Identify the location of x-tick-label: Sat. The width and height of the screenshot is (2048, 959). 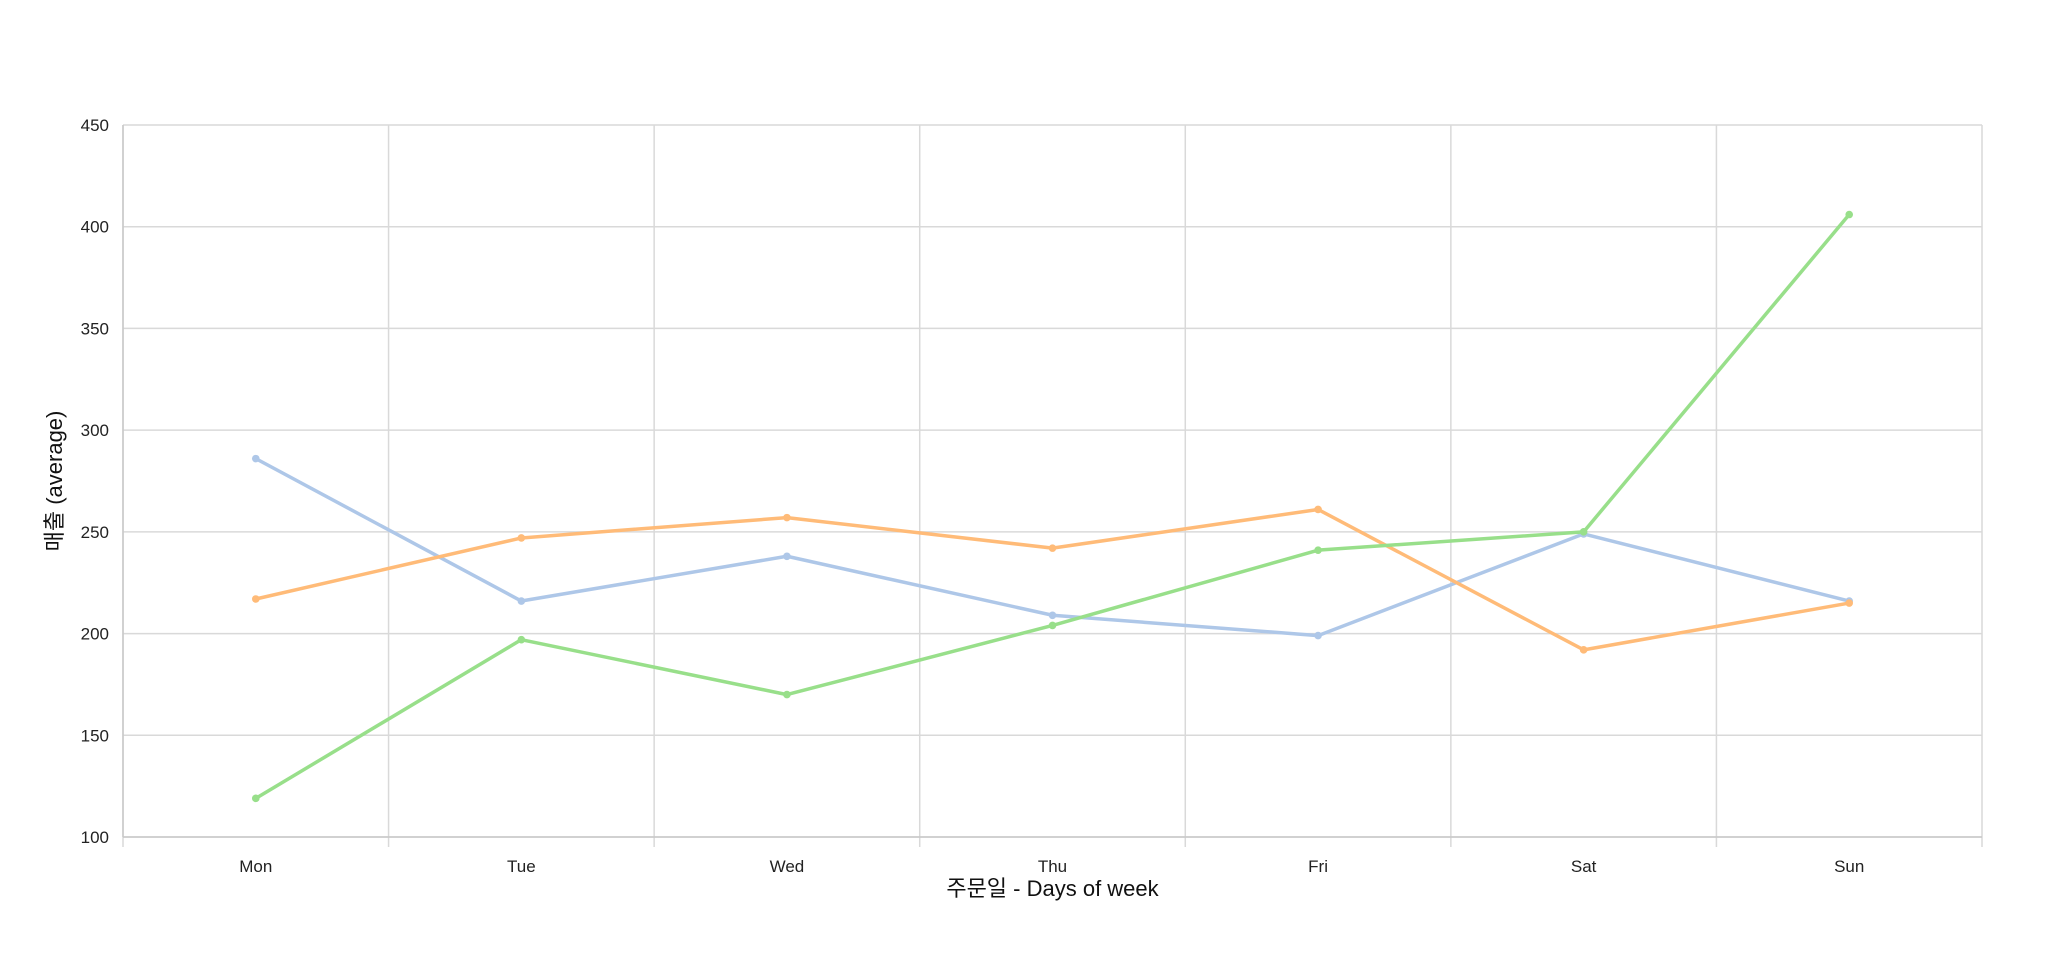
(1584, 866).